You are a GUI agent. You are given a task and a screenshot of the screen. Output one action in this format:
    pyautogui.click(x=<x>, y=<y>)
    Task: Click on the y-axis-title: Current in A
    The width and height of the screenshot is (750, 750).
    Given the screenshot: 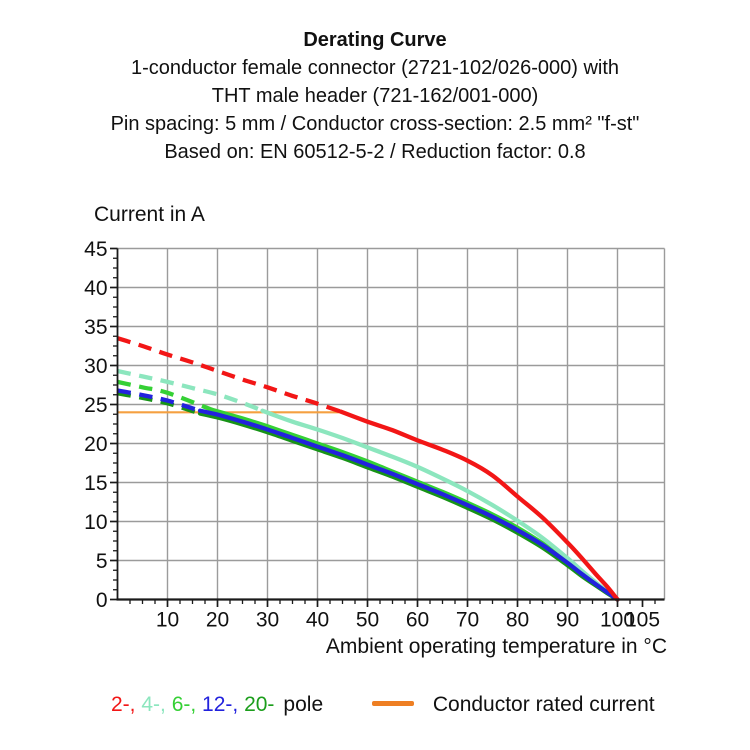 What is the action you would take?
    pyautogui.click(x=149, y=214)
    